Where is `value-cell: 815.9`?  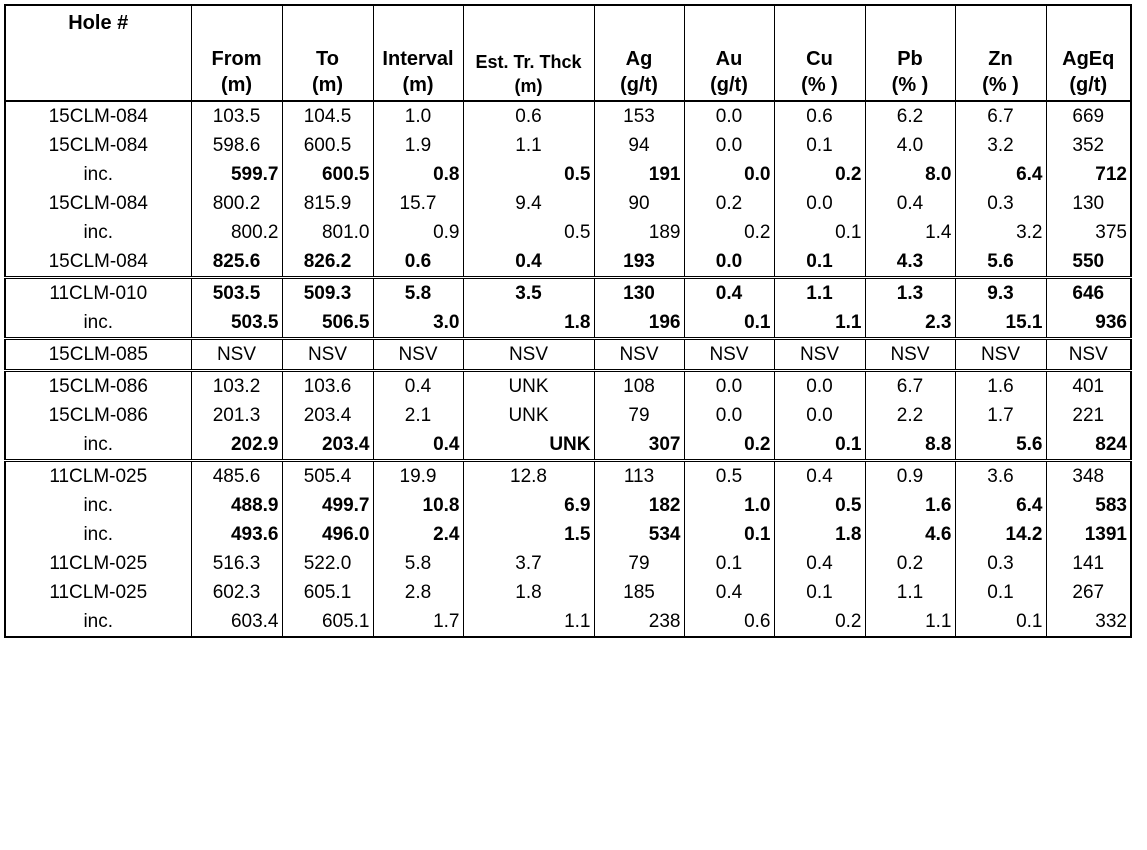
value-cell: 815.9 is located at coordinates (327, 203).